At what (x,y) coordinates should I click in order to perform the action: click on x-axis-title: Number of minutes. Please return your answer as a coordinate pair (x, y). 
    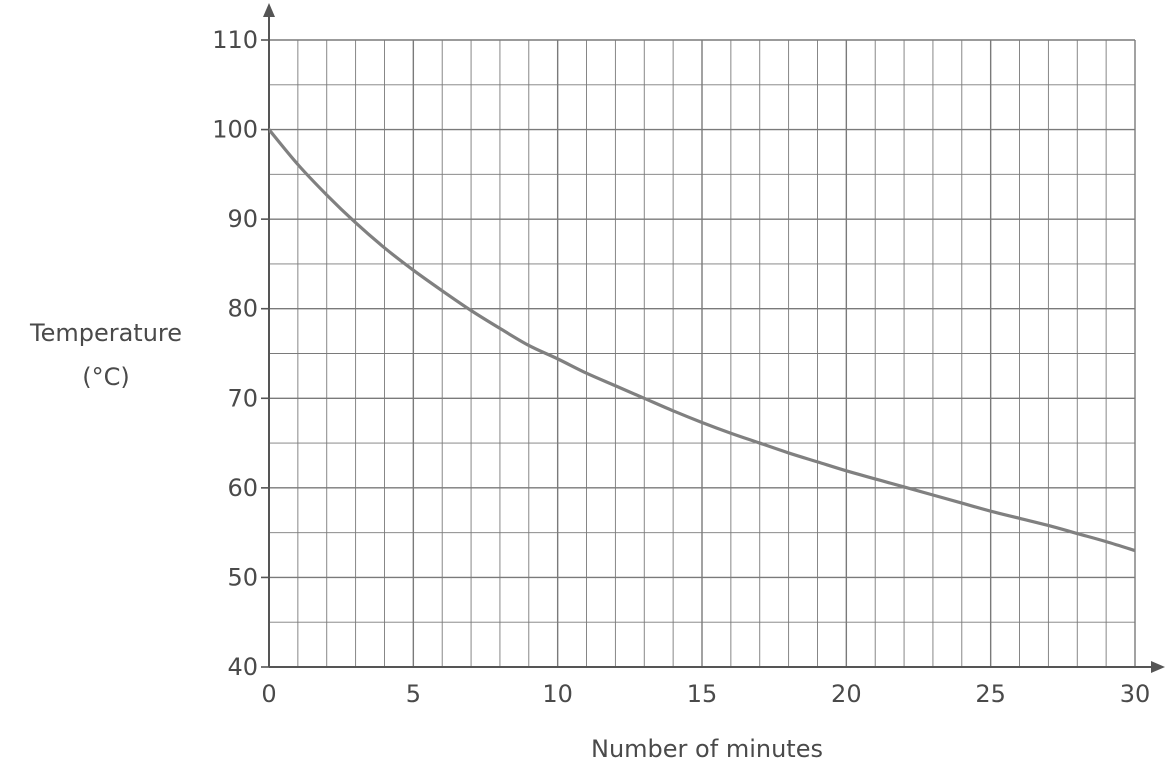
    Looking at the image, I should click on (707, 749).